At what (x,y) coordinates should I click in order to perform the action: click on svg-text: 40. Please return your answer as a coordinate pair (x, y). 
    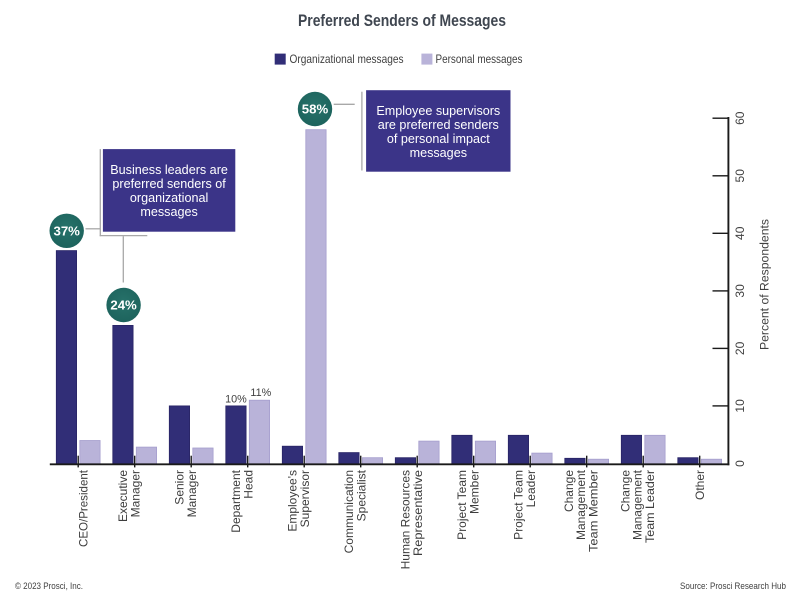
    Looking at the image, I should click on (740, 233).